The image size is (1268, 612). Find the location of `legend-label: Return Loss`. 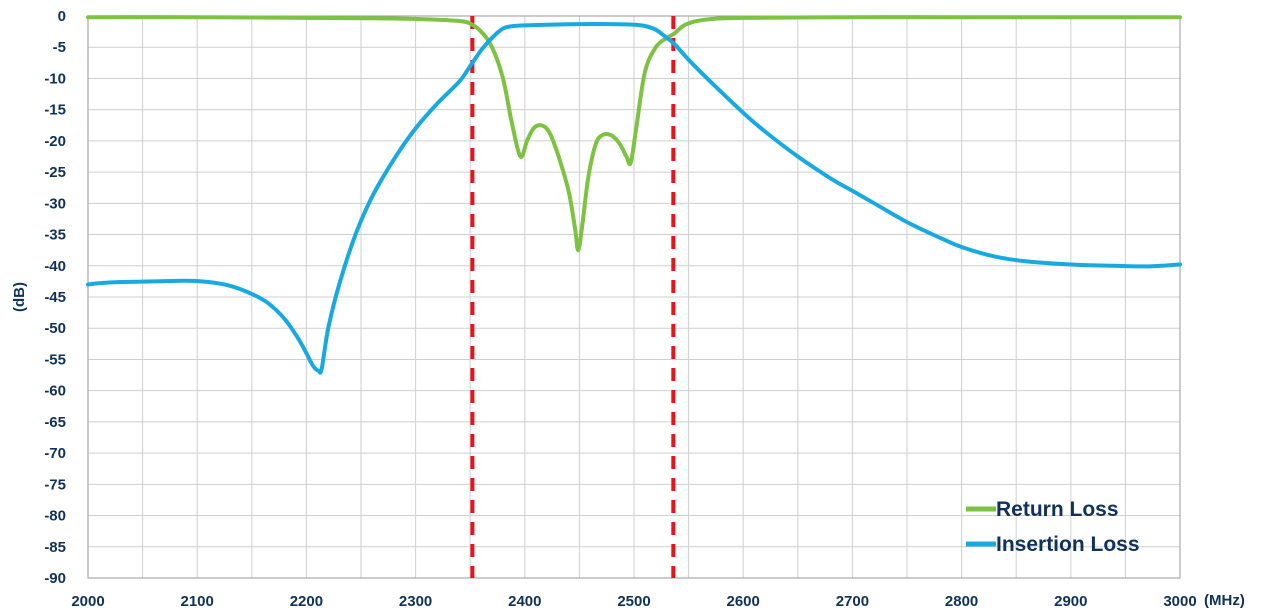

legend-label: Return Loss is located at coordinates (1057, 509).